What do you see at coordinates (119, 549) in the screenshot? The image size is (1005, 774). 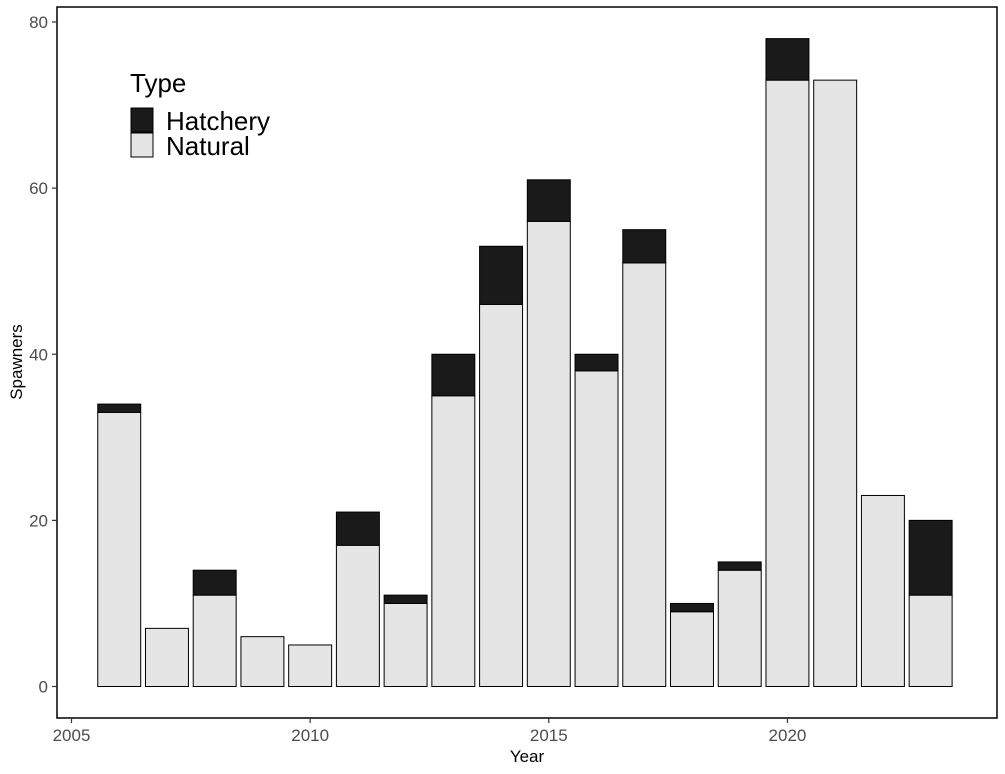 I see `bar-natural-2006` at bounding box center [119, 549].